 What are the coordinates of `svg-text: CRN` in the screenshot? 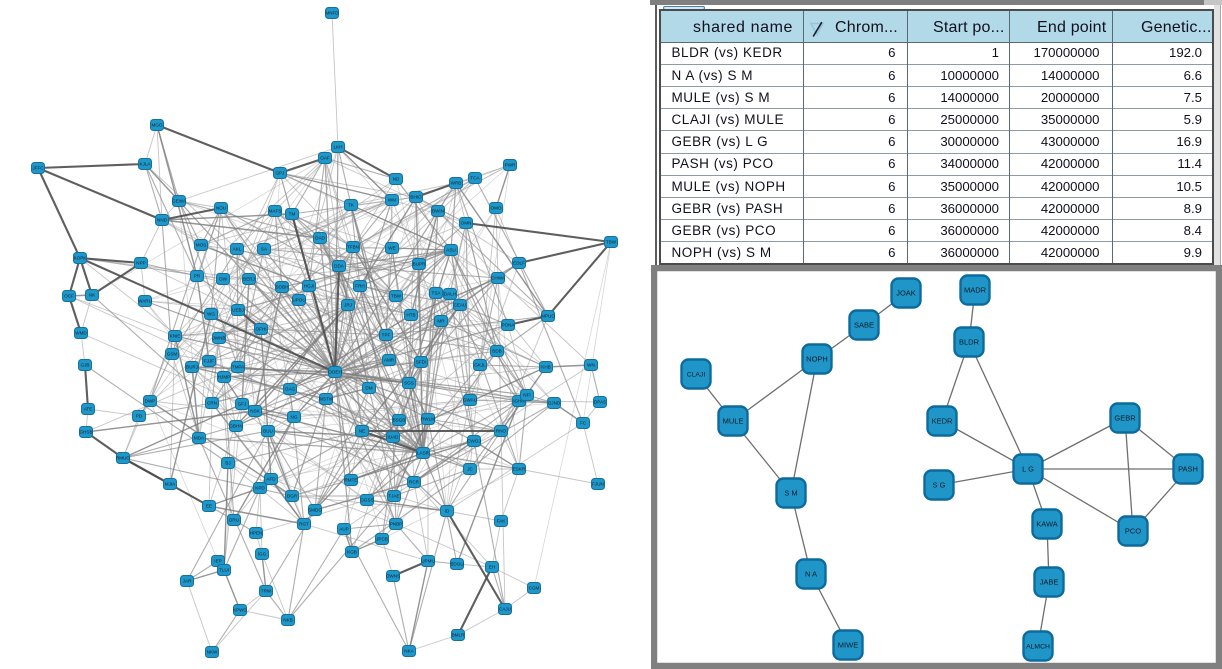 It's located at (212, 403).